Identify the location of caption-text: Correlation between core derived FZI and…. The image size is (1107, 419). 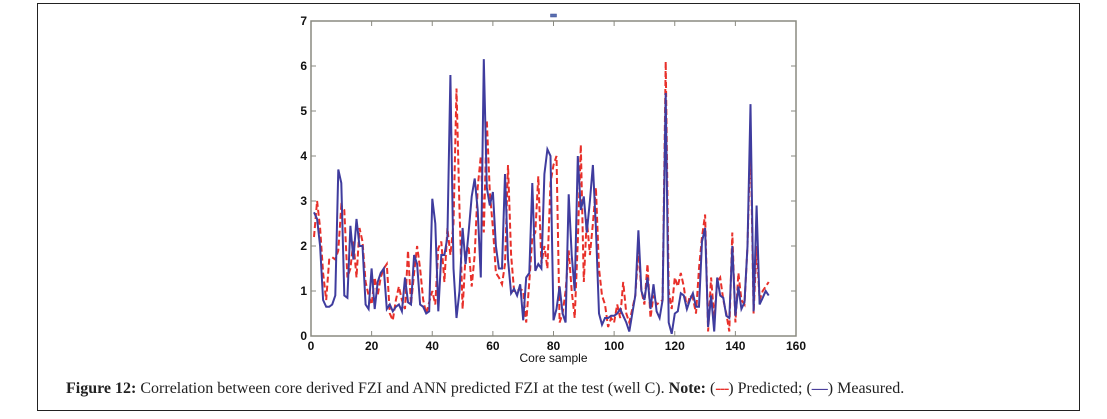
(402, 388).